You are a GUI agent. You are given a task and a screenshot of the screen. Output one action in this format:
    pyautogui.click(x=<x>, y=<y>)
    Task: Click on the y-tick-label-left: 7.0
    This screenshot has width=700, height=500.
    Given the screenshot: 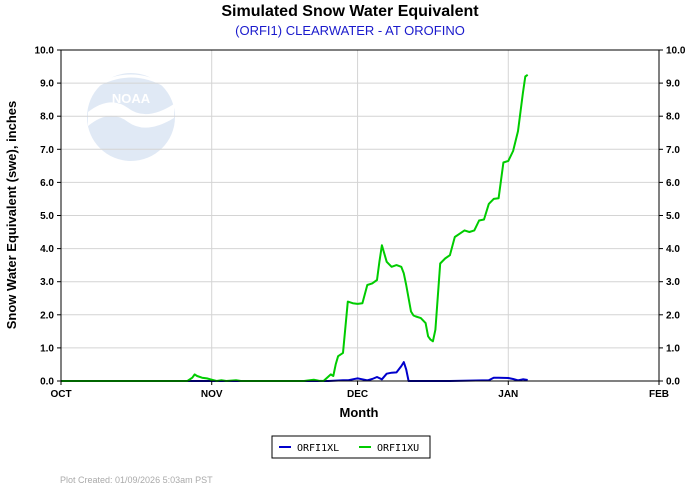 What is the action you would take?
    pyautogui.click(x=47, y=150)
    